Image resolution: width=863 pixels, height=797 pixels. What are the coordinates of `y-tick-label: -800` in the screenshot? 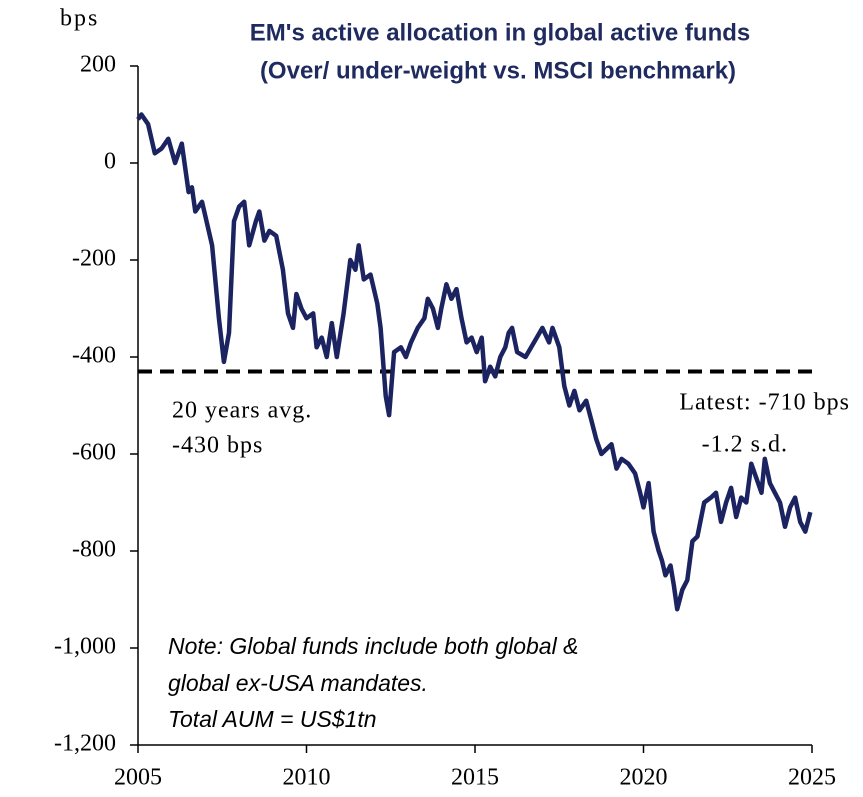 It's located at (94, 550).